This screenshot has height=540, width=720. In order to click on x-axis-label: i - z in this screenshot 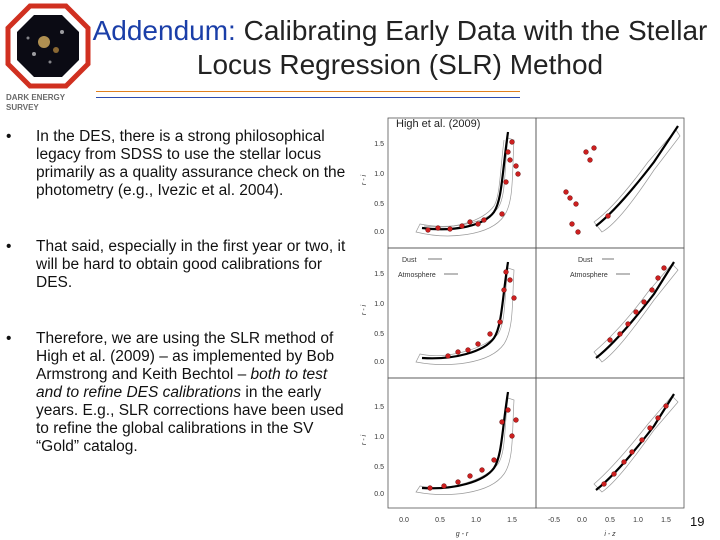, I will do `click(610, 534)`.